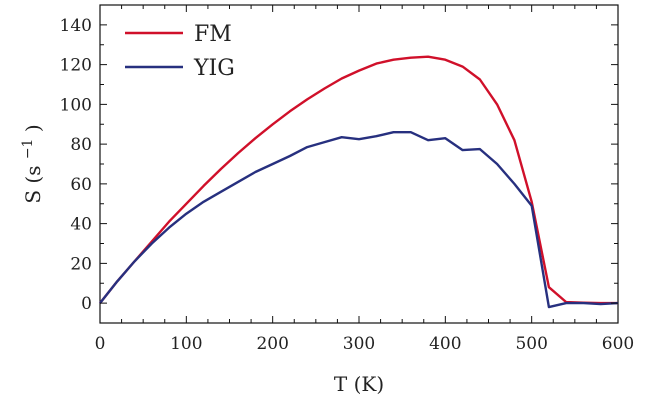 This screenshot has width=655, height=402. Describe the element at coordinates (76, 26) in the screenshot. I see `y-tick-label: 140` at that location.